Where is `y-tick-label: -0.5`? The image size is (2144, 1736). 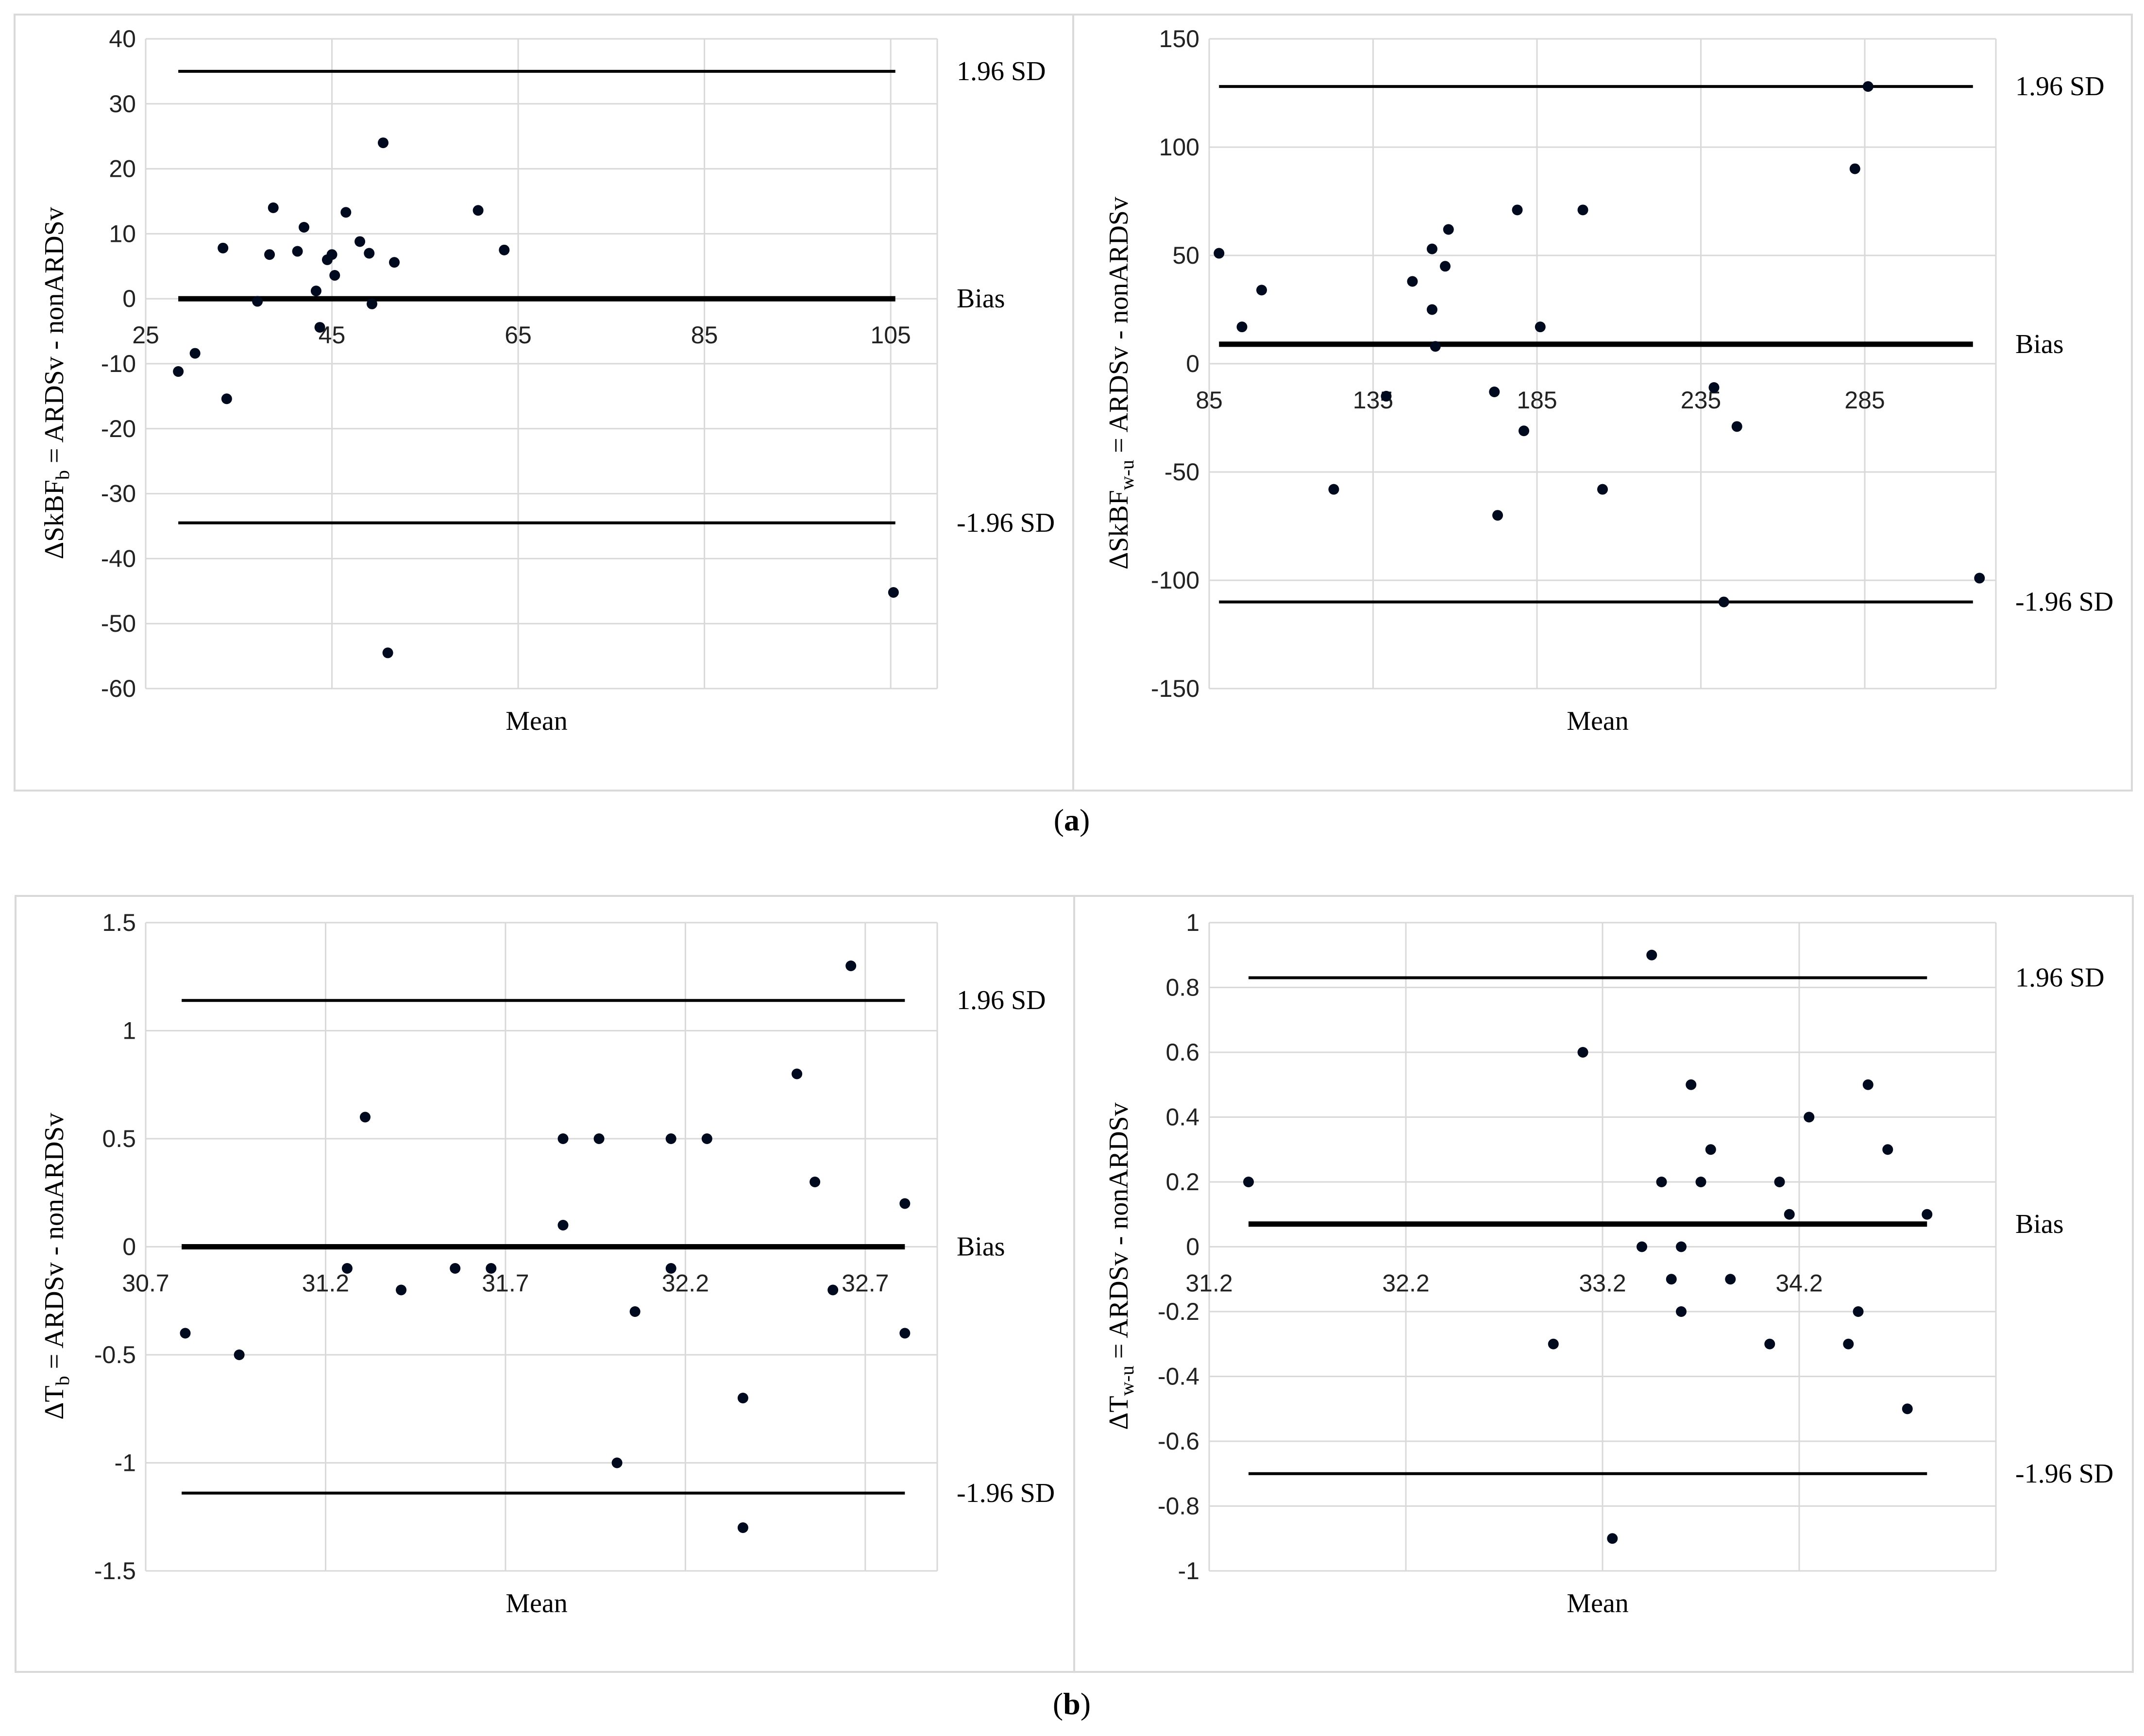
y-tick-label: -0.5 is located at coordinates (115, 1355).